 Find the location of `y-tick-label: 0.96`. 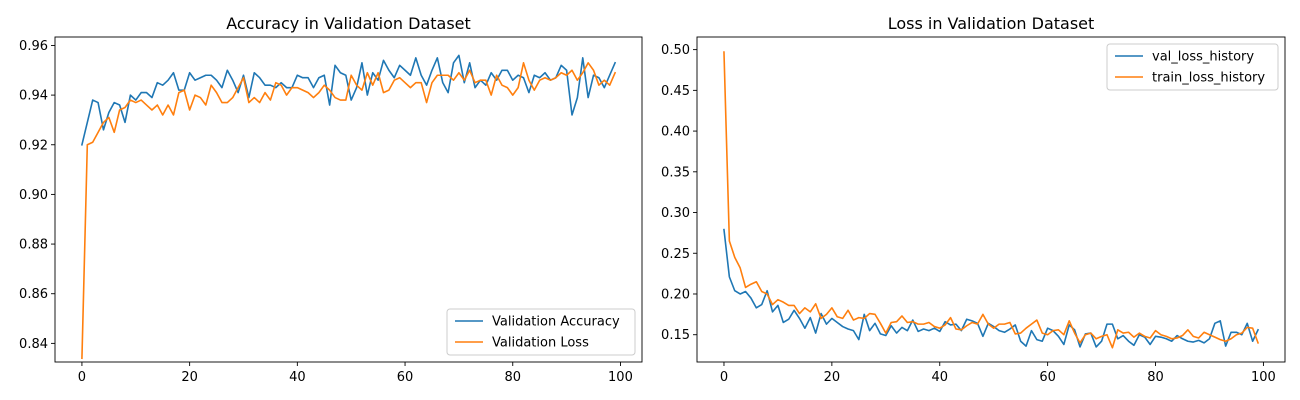

y-tick-label: 0.96 is located at coordinates (33, 46).